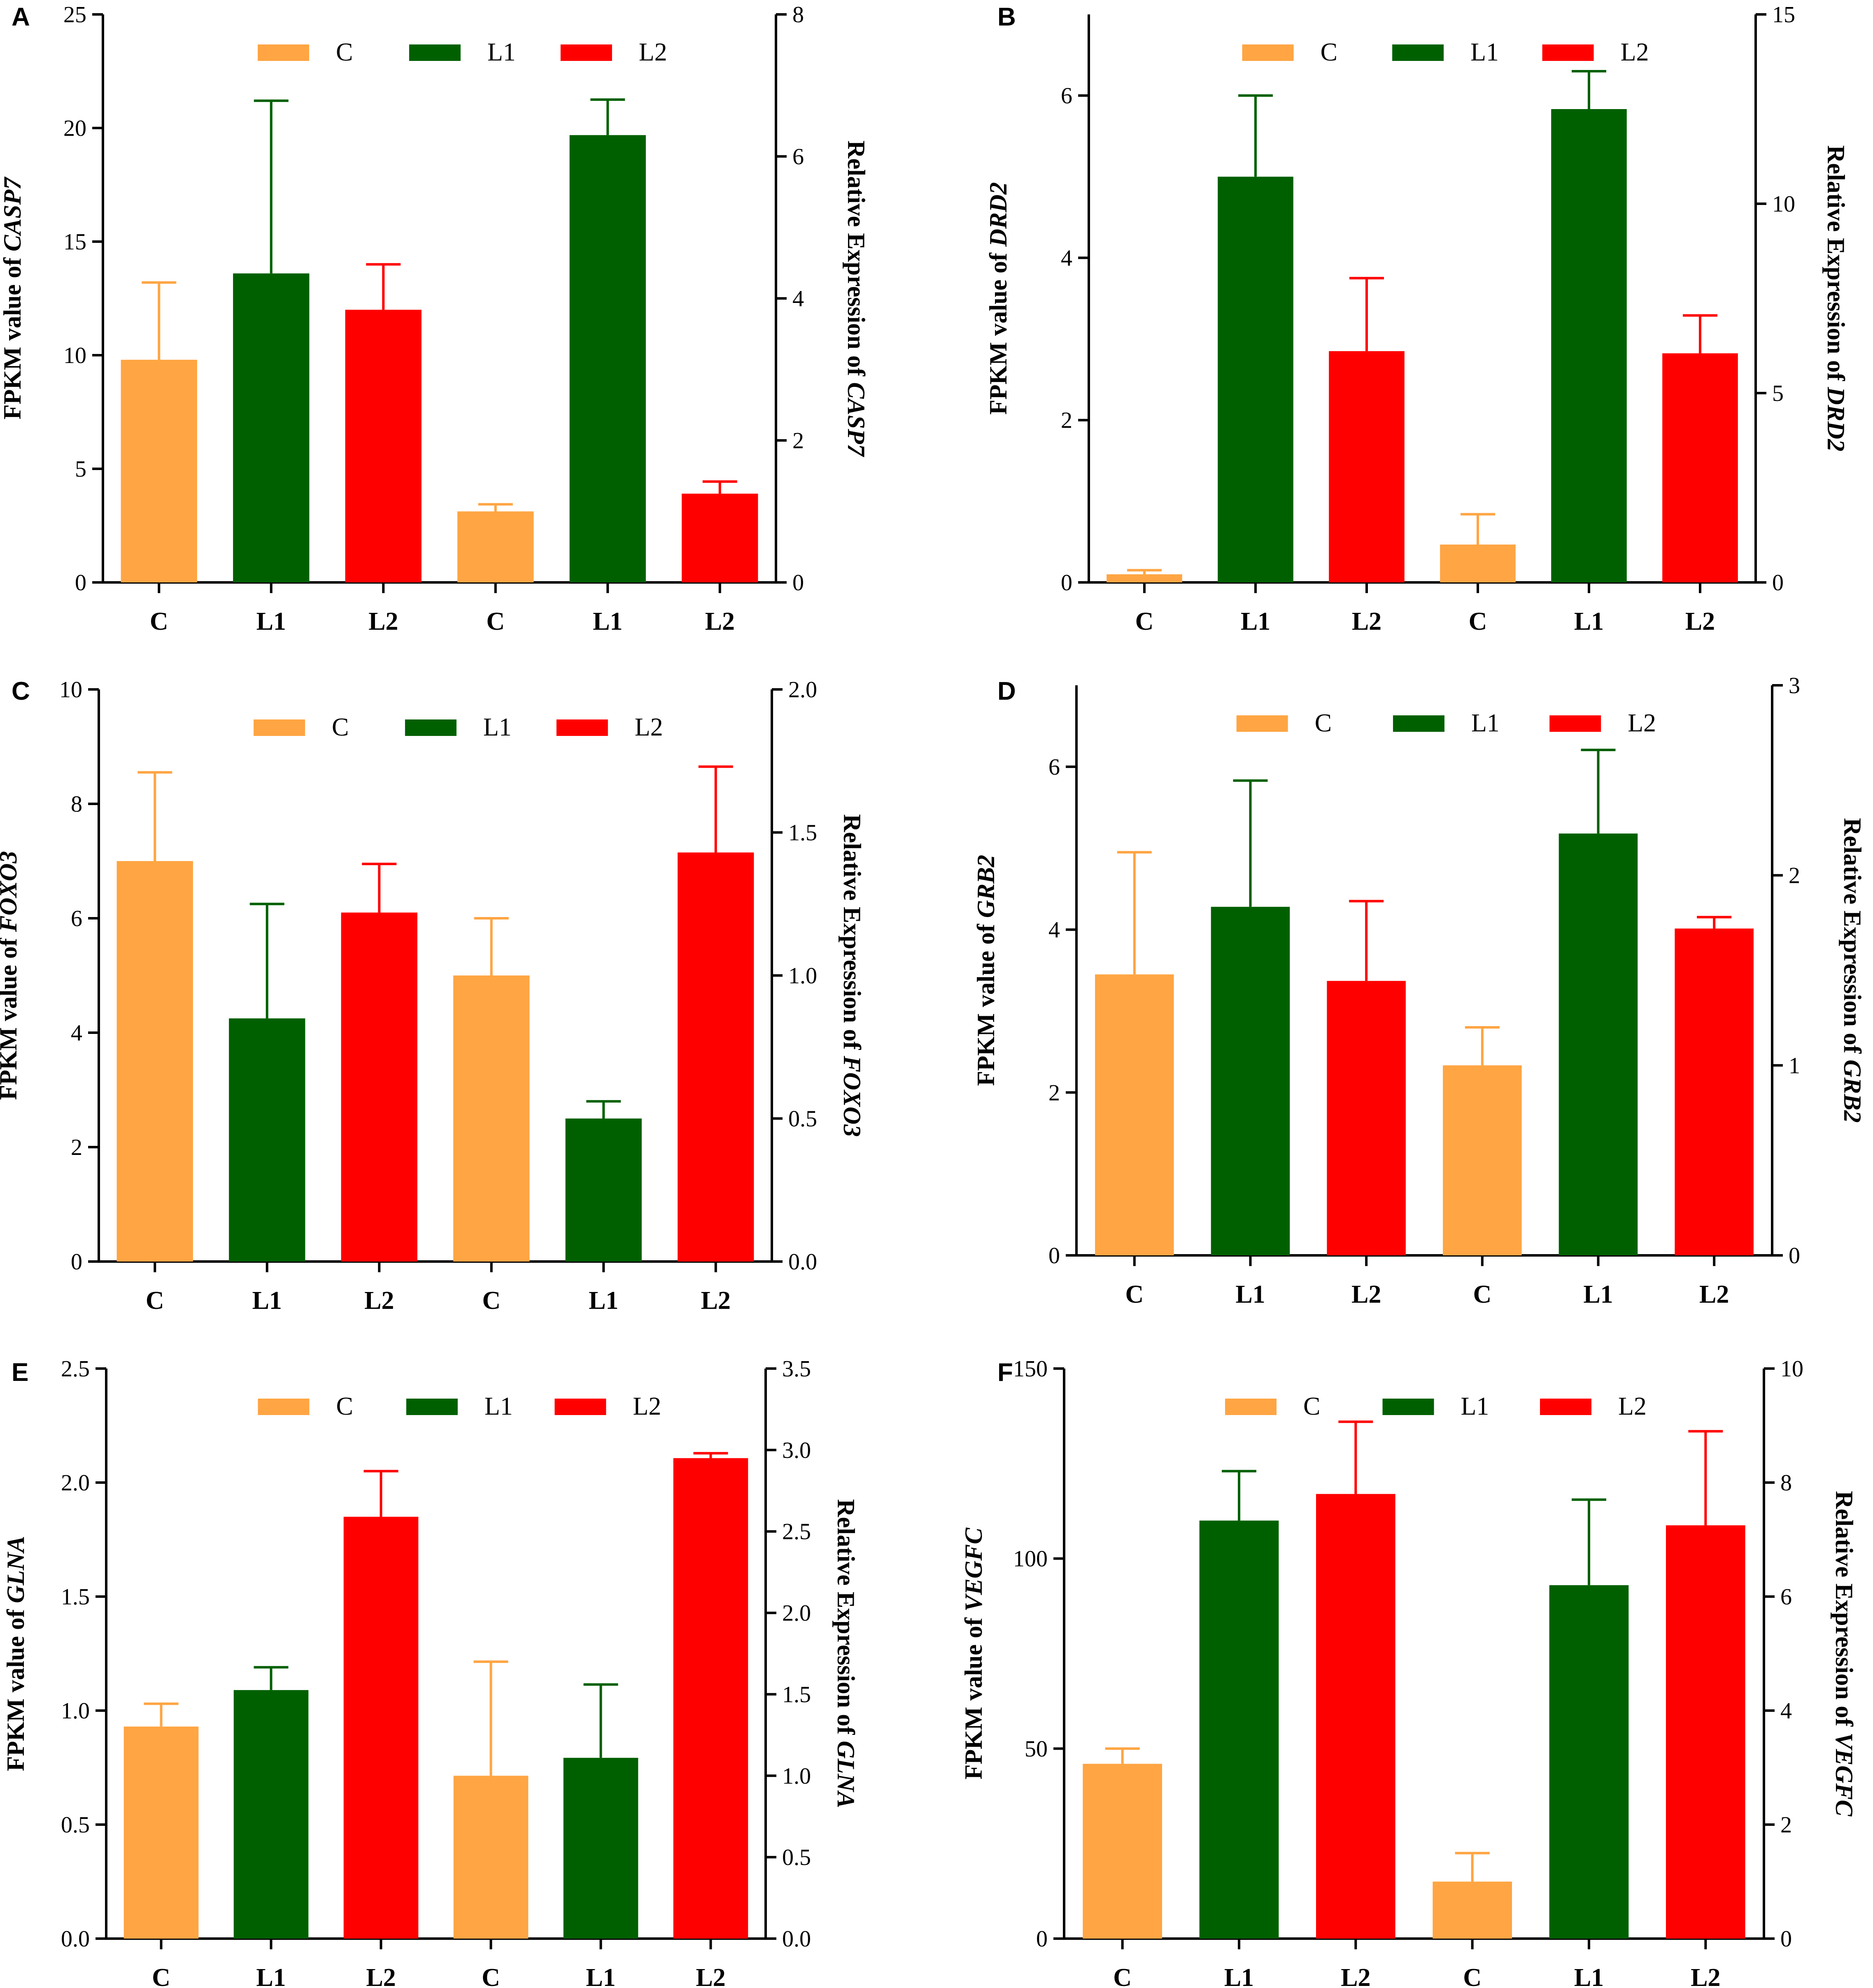 The height and width of the screenshot is (1988, 1873). I want to click on right-tick-label: 0.5, so click(797, 1857).